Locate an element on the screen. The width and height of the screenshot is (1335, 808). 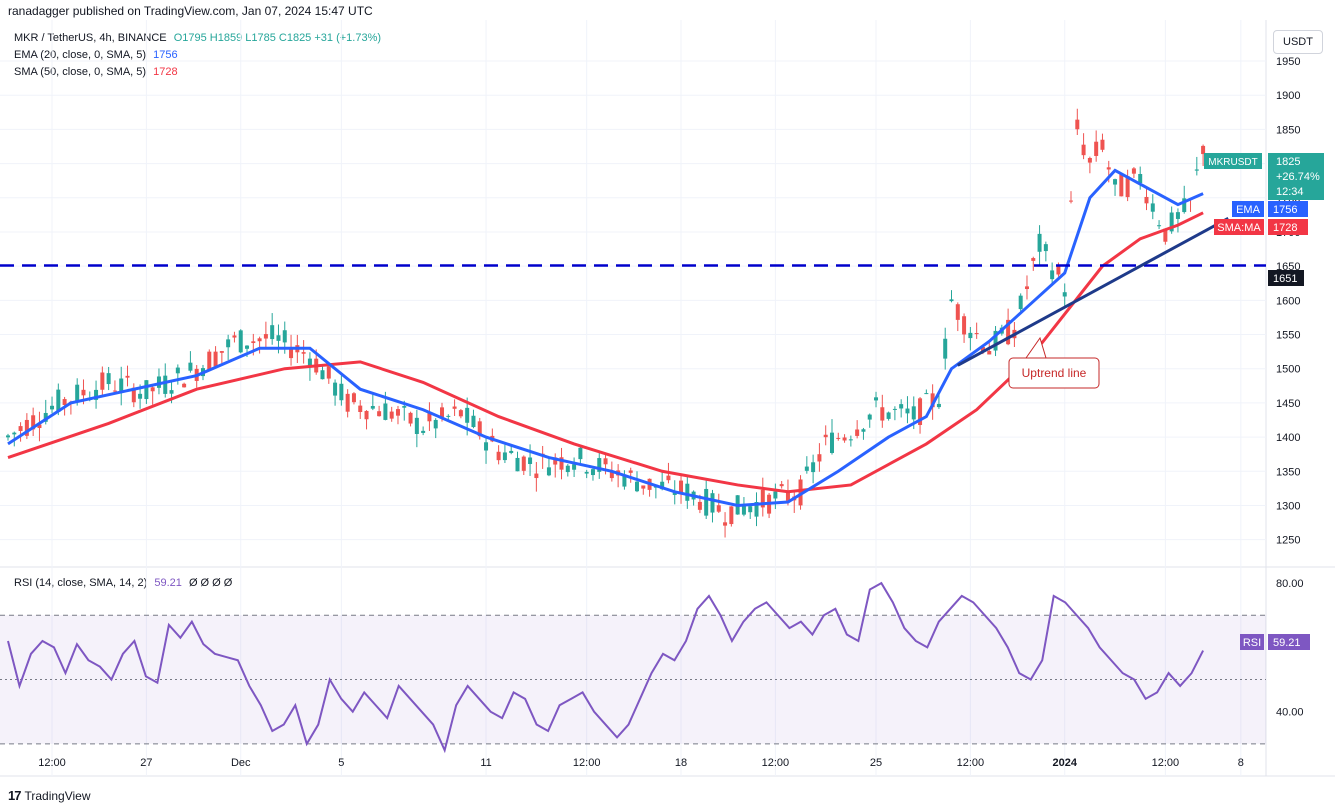
rsi-tick-label: 80.00 is located at coordinates (1290, 584).